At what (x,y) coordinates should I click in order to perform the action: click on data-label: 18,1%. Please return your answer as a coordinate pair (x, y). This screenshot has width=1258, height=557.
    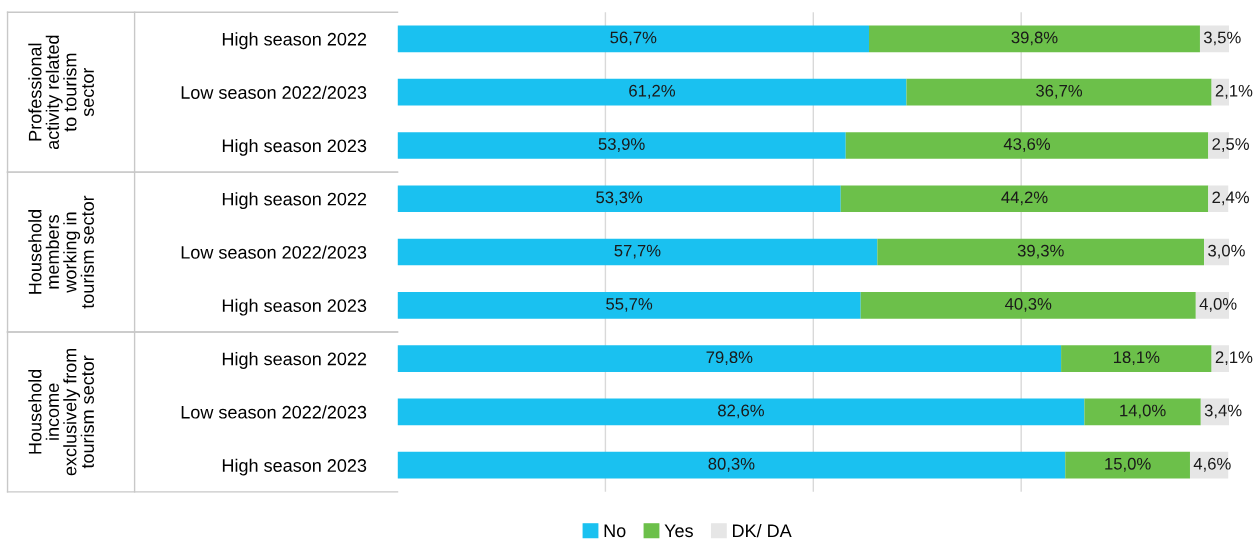
    Looking at the image, I should click on (1136, 358).